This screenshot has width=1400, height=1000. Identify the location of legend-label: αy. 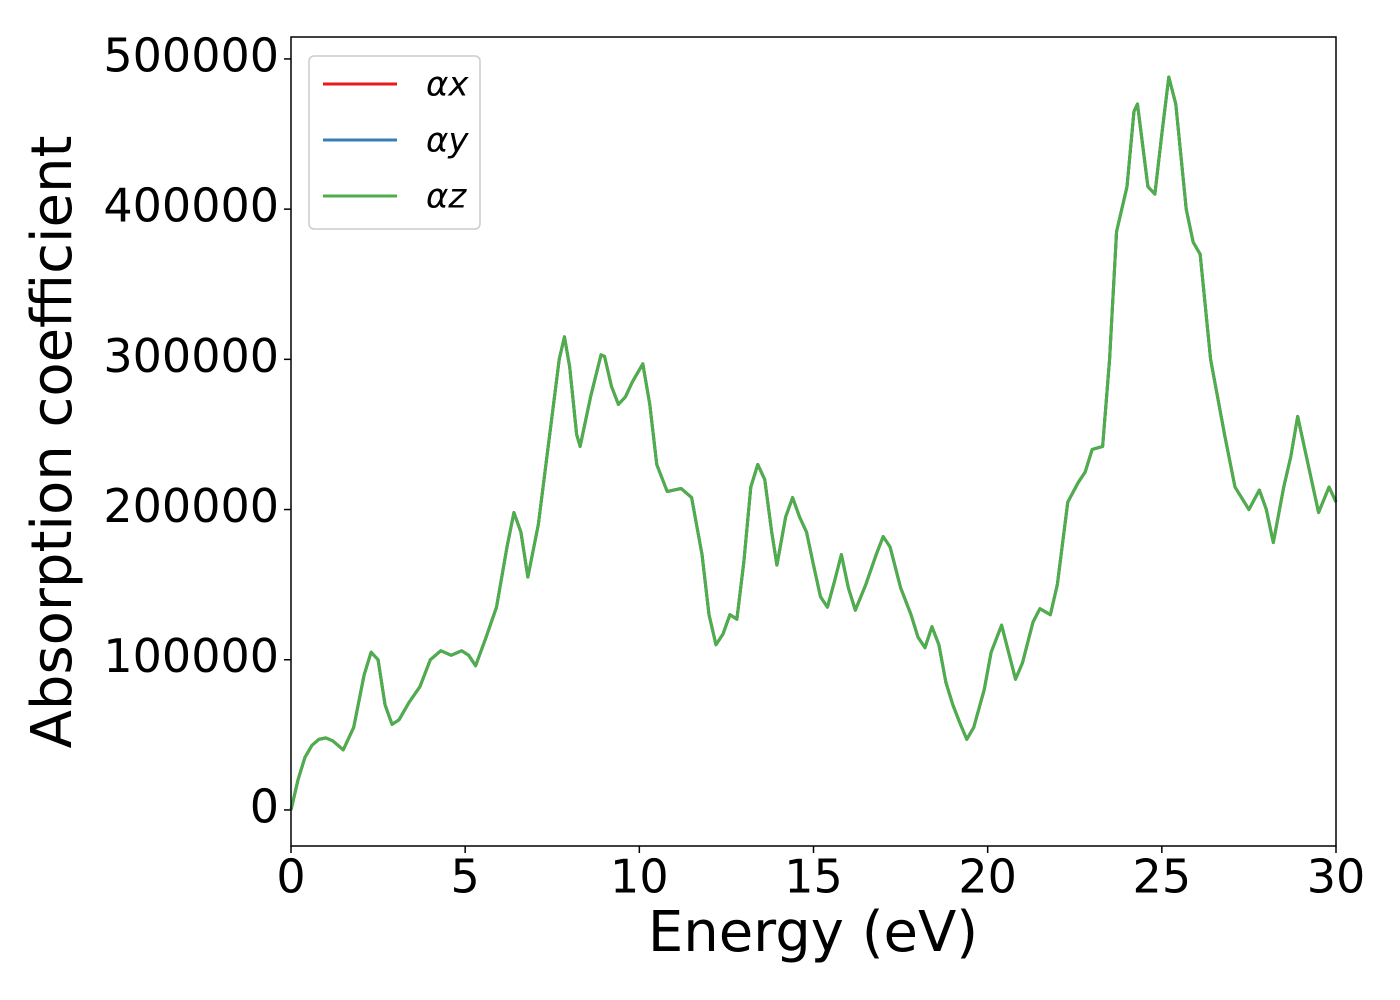
(447, 141).